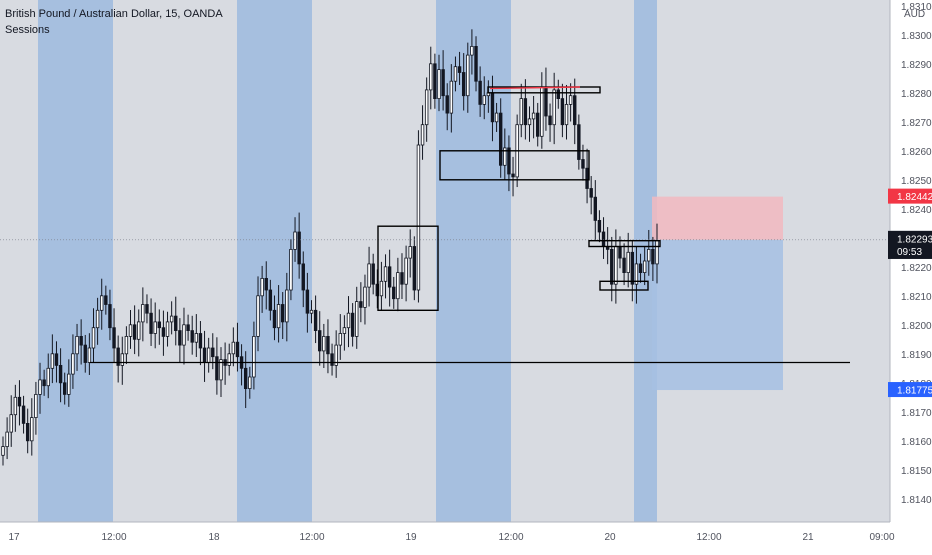 The width and height of the screenshot is (932, 555). Describe the element at coordinates (910, 244) in the screenshot. I see `current-price-label-bg` at that location.